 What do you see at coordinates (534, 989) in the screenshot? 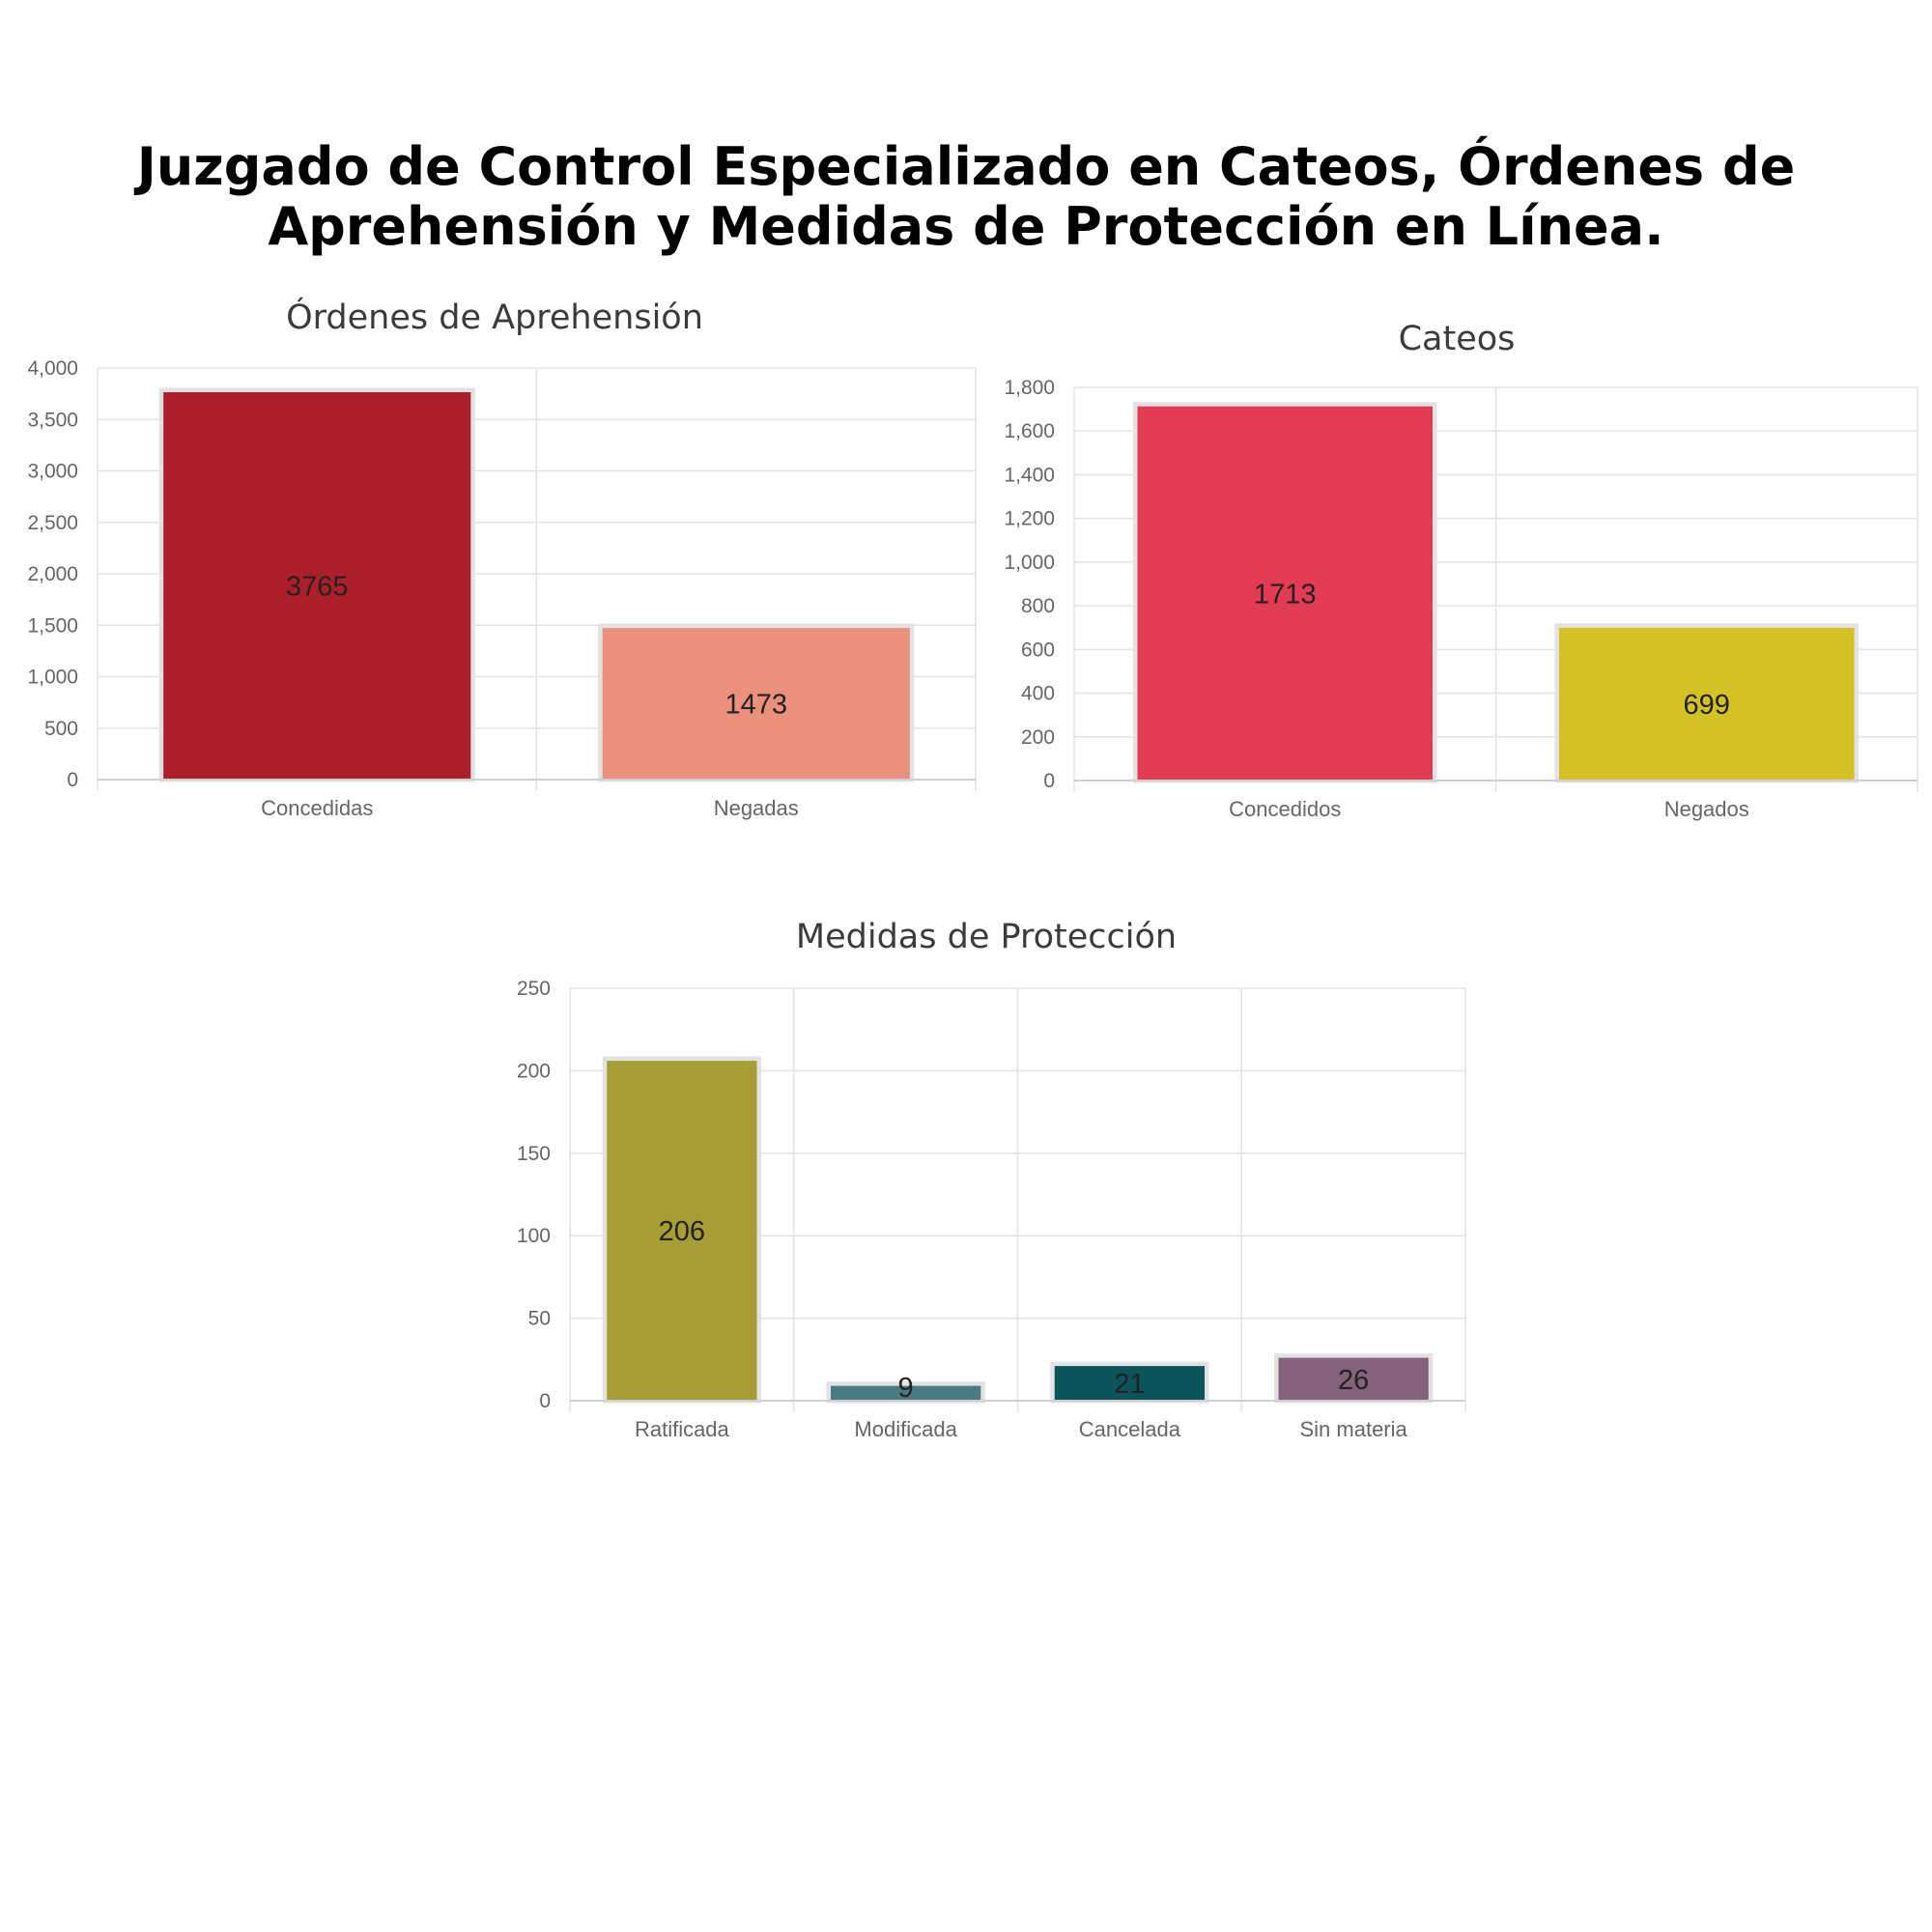
I see `y-tick-label: 250` at bounding box center [534, 989].